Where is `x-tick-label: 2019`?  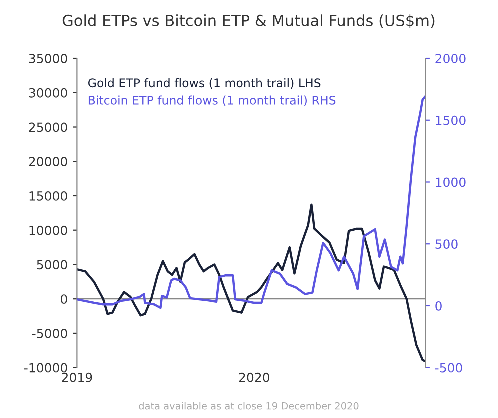 x-tick-label: 2019 is located at coordinates (77, 377).